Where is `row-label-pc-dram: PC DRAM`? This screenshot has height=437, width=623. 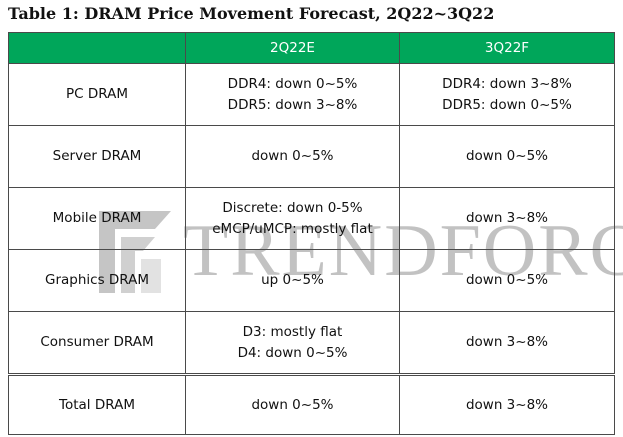
row-label-pc-dram: PC DRAM is located at coordinates (97, 94).